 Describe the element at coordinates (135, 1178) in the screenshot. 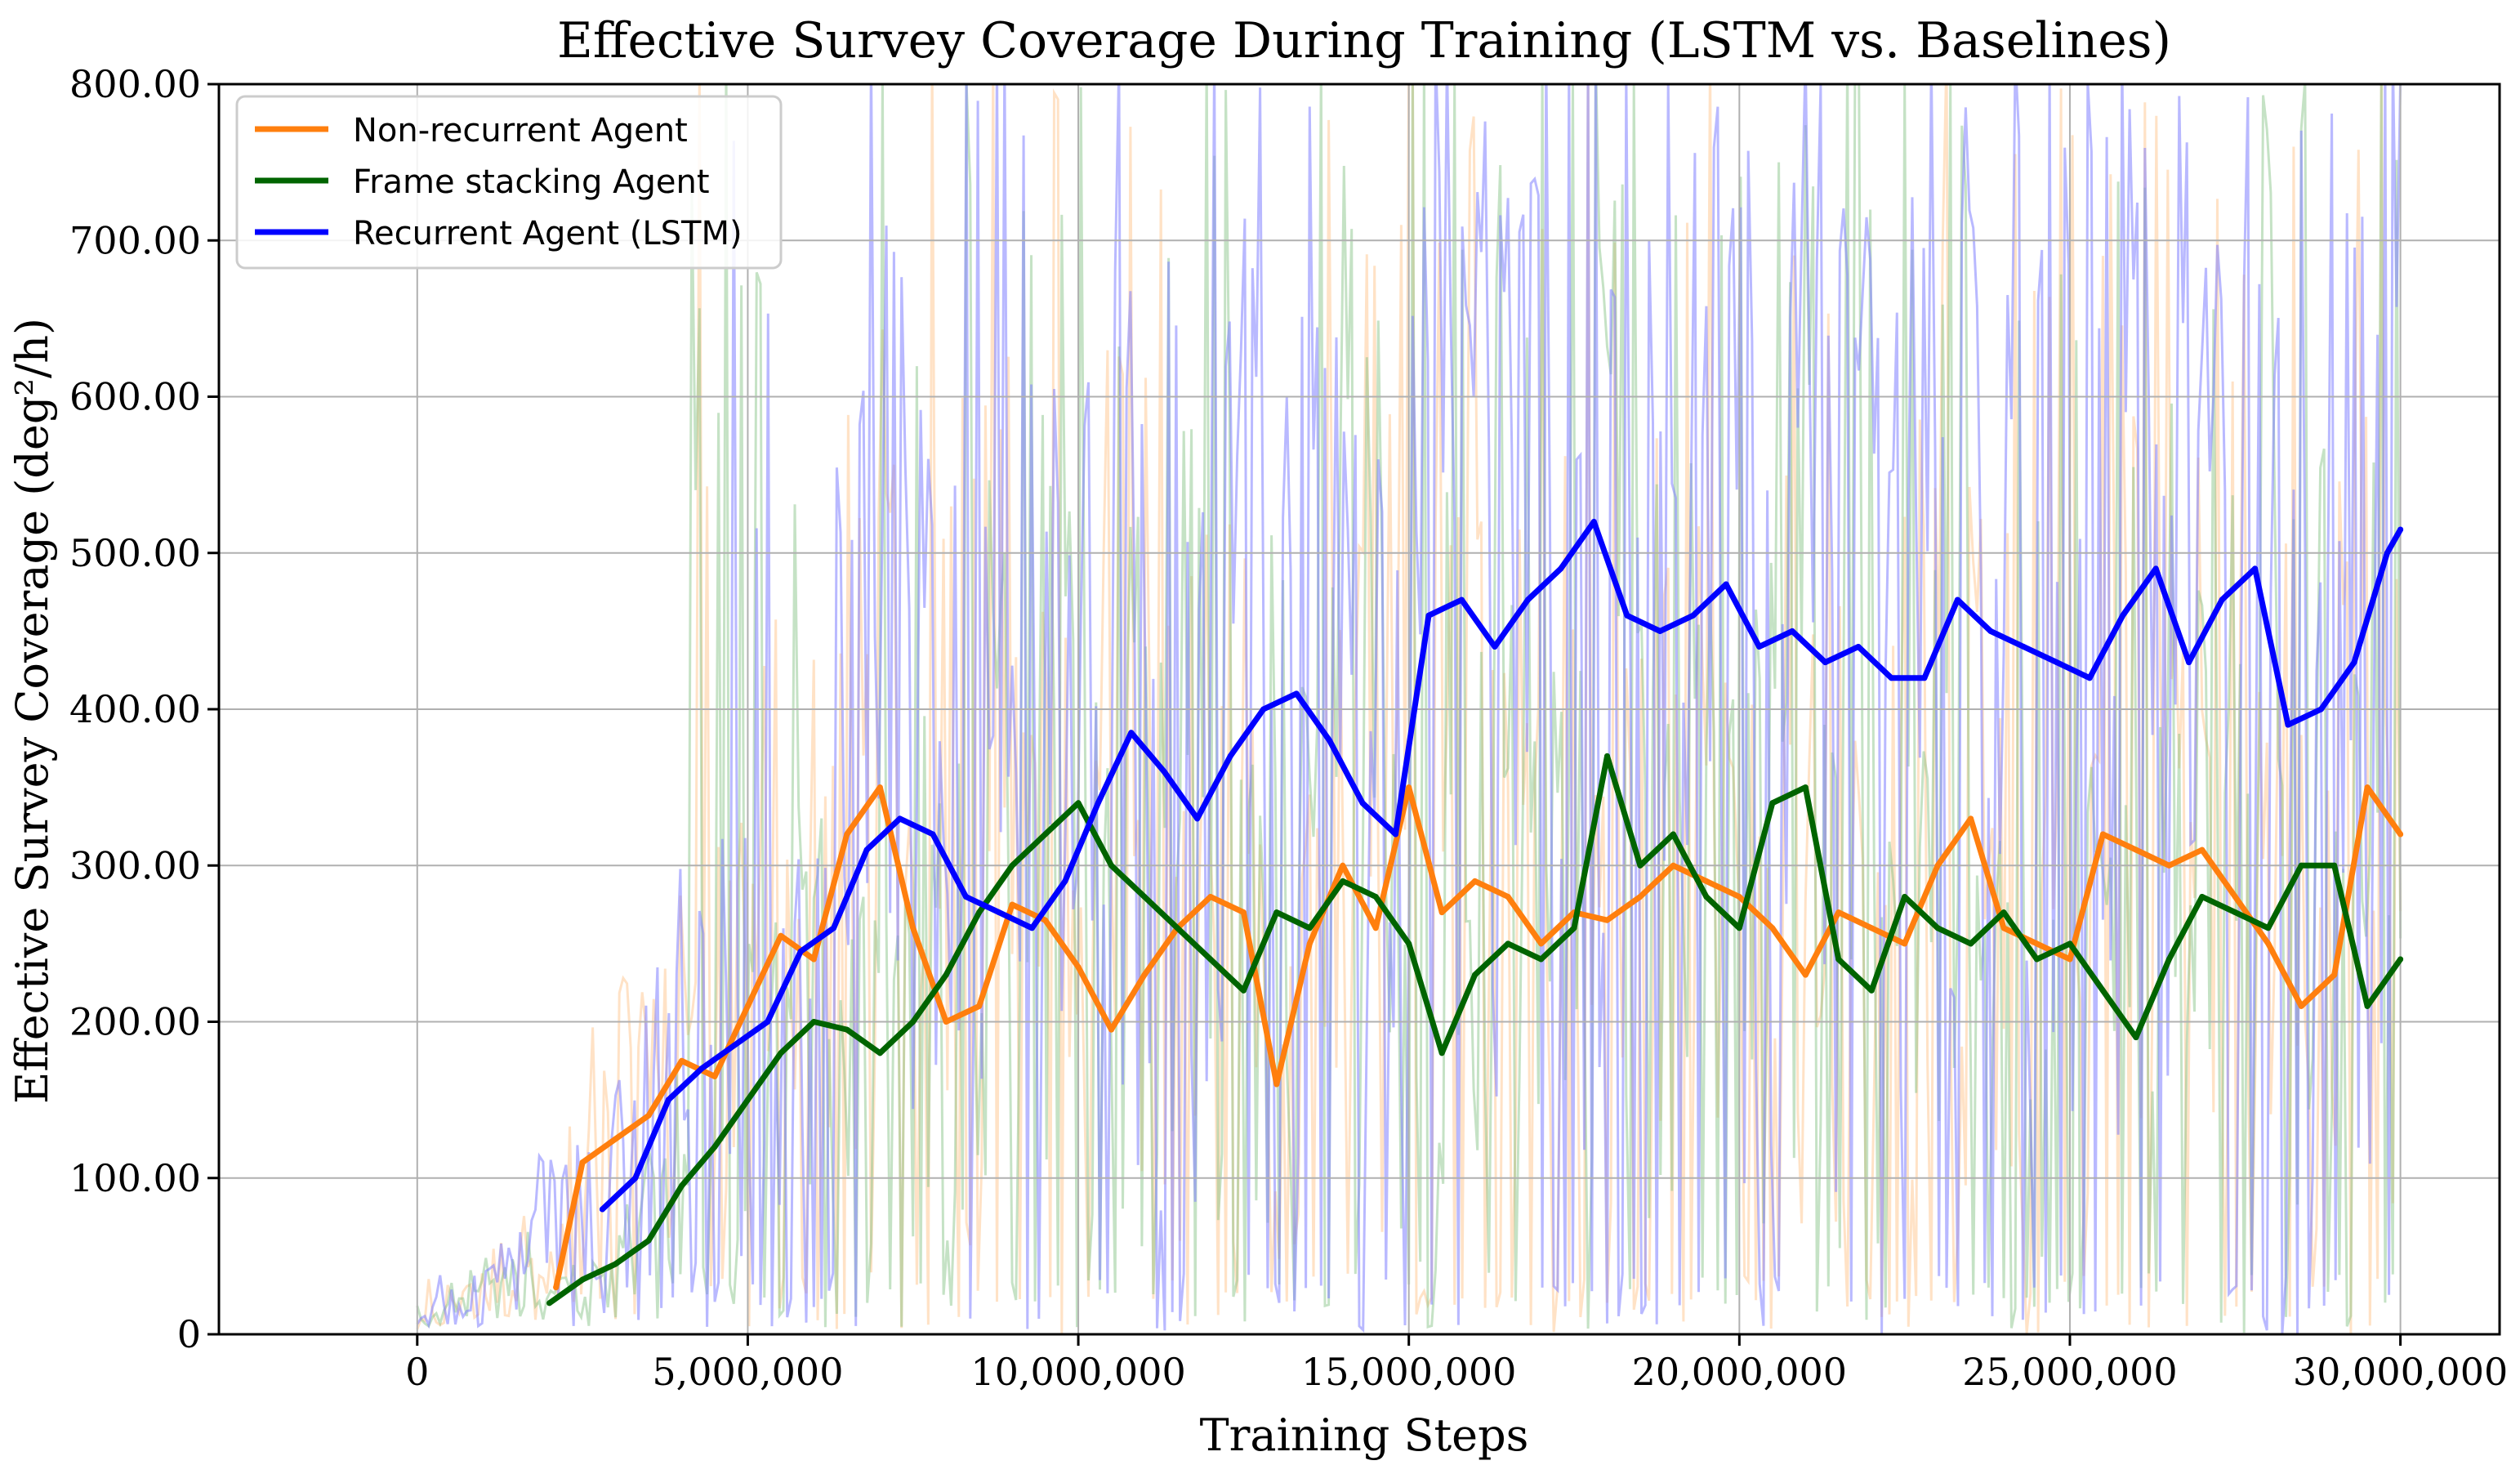

I see `y-tick-label: 100.00` at that location.